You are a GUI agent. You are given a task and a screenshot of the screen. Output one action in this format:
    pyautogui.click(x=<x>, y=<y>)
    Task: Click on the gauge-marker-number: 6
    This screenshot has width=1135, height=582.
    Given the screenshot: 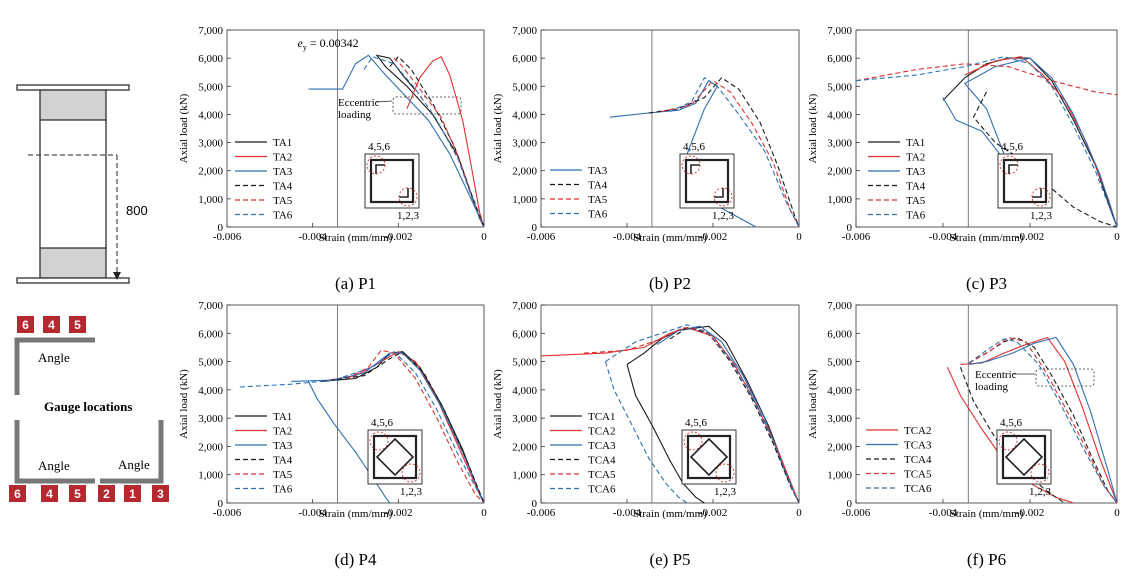 What is the action you would take?
    pyautogui.click(x=25, y=325)
    